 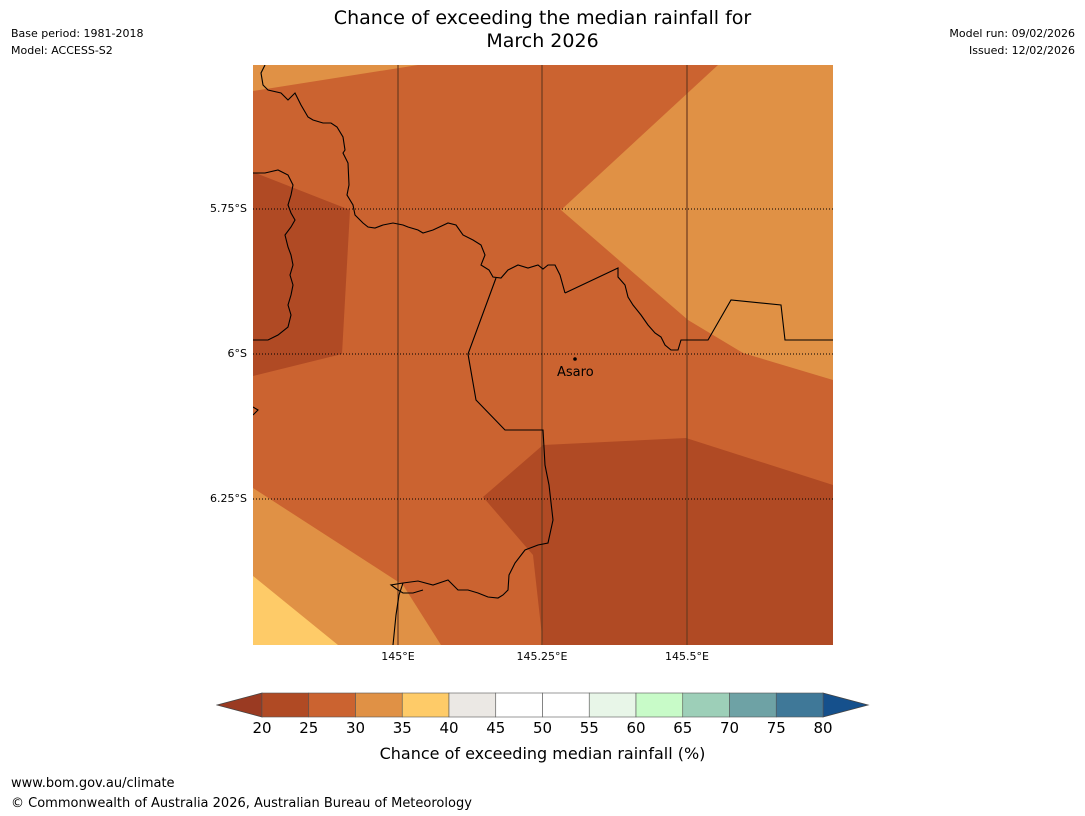 I want to click on metadata-left: Base period: 1981-2018 Model: ACCESS-S2, so click(x=77, y=42).